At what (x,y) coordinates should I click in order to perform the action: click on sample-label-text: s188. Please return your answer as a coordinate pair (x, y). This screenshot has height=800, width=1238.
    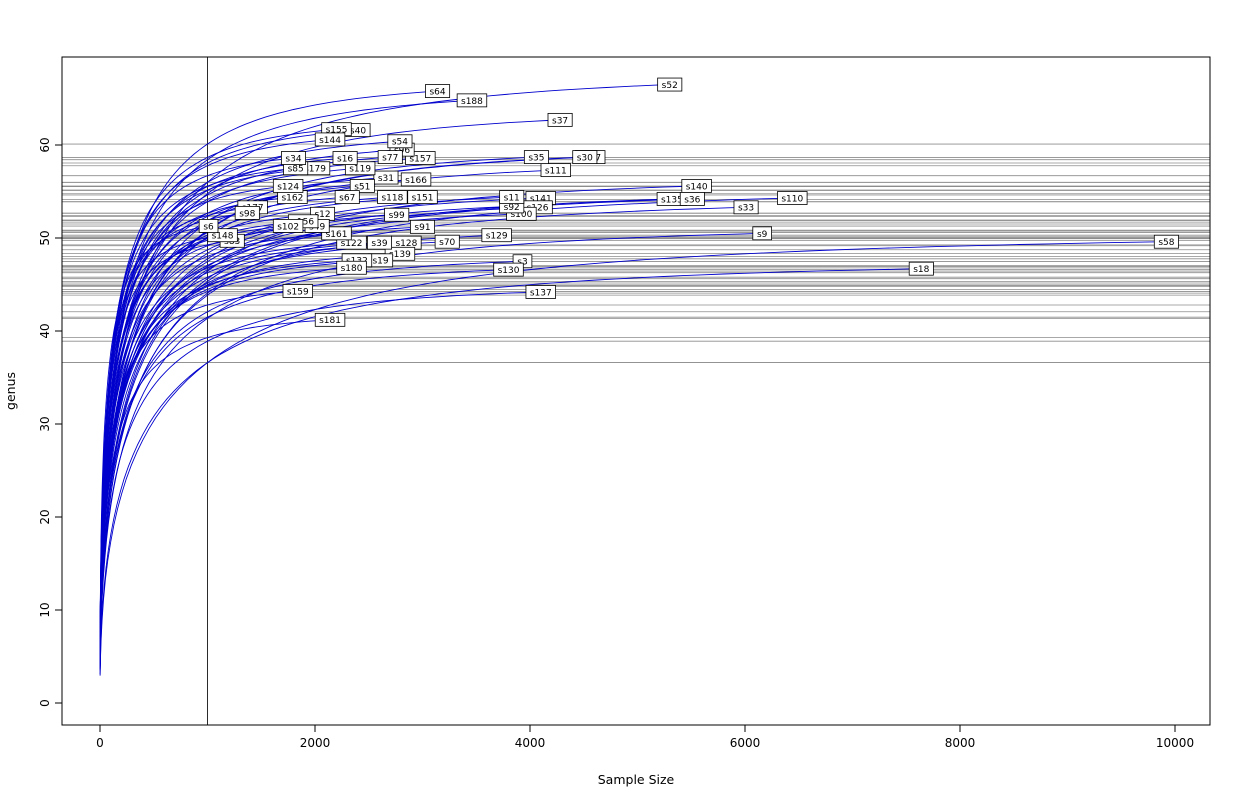
    Looking at the image, I should click on (472, 102).